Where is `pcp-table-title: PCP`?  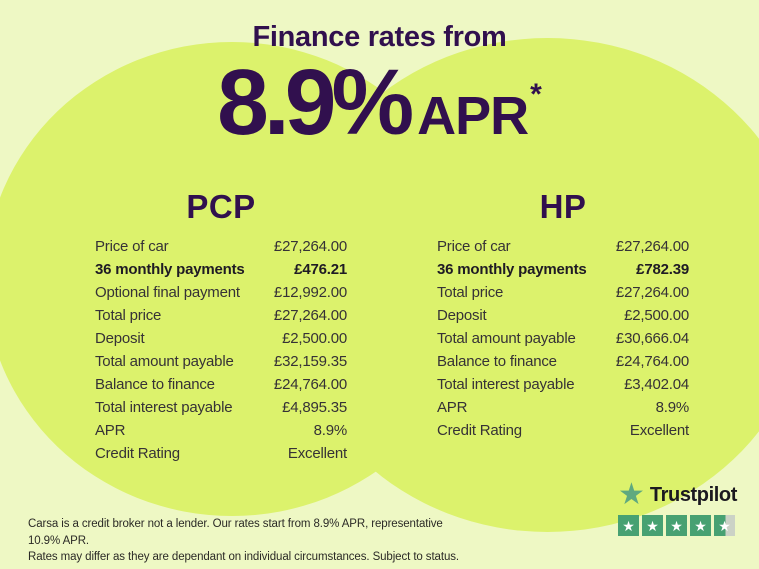 pcp-table-title: PCP is located at coordinates (221, 206).